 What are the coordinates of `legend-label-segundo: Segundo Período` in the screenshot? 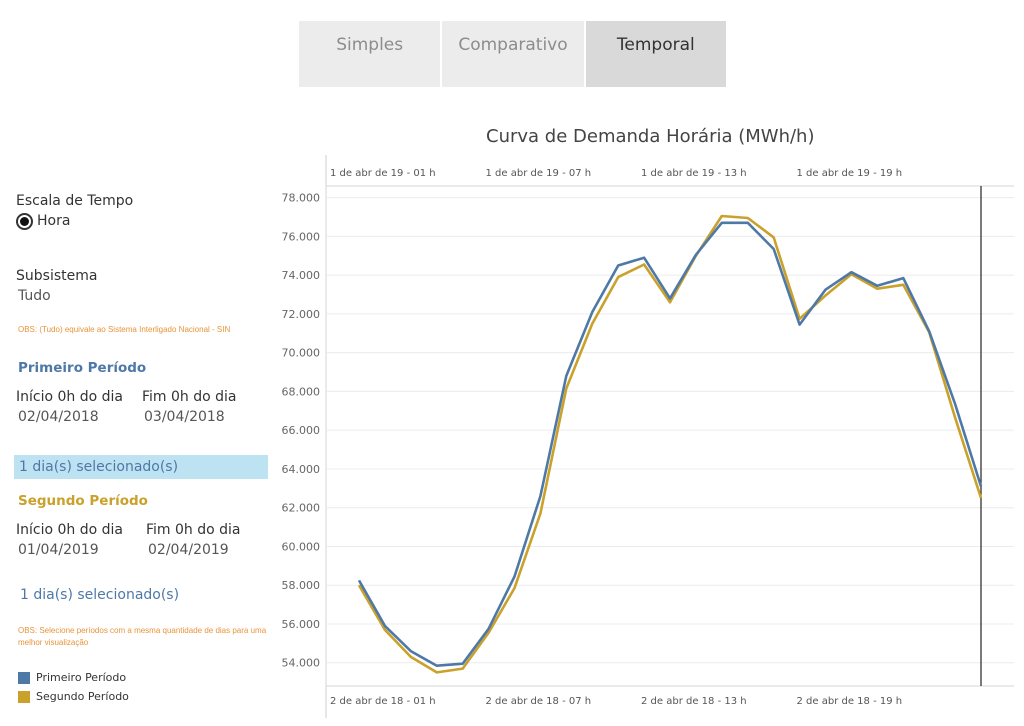 It's located at (82, 696).